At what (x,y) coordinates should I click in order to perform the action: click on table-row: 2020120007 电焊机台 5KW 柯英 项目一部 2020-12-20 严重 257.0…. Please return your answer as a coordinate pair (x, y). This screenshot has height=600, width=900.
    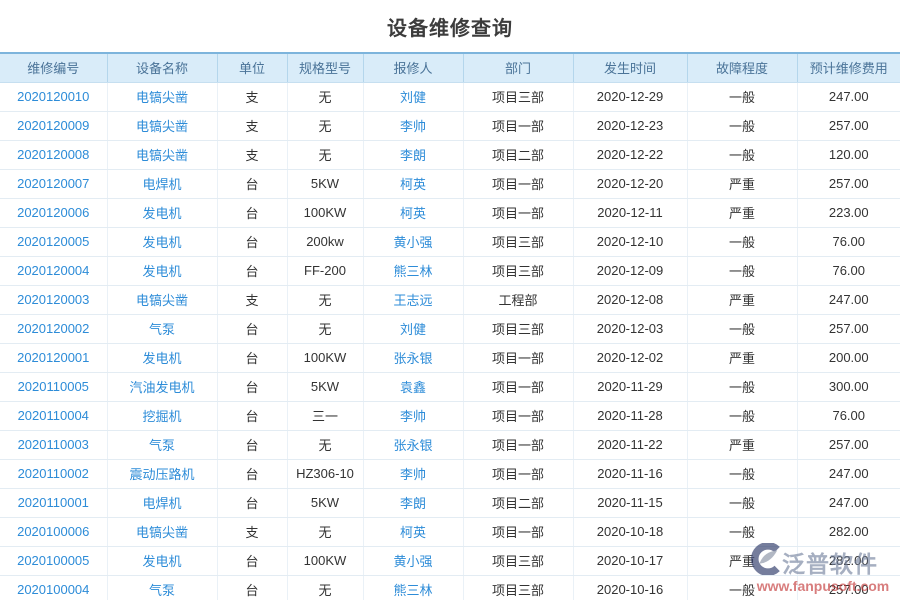
    Looking at the image, I should click on (450, 184).